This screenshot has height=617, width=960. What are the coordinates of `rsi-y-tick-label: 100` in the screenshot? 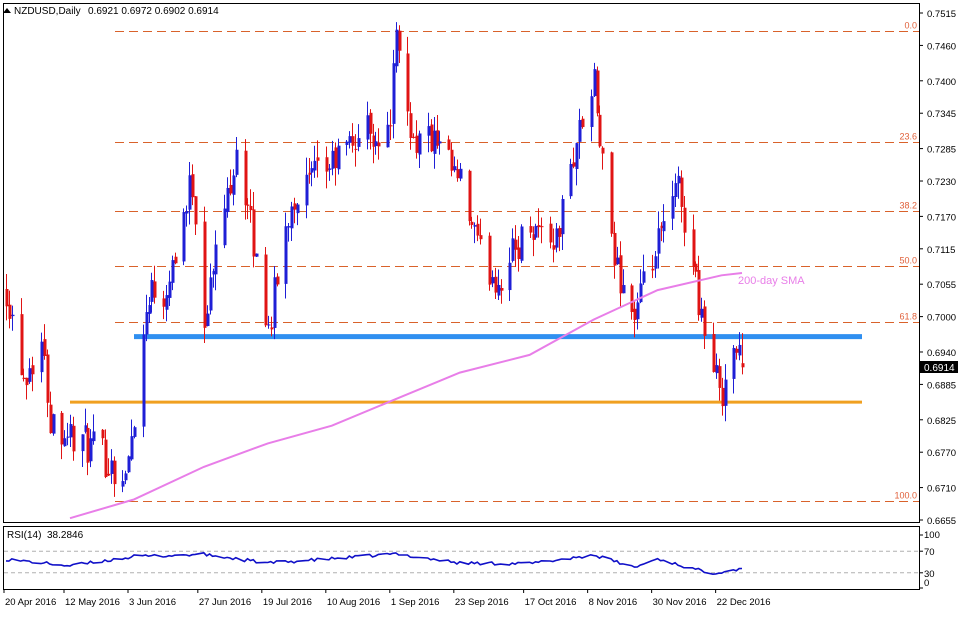 It's located at (932, 535).